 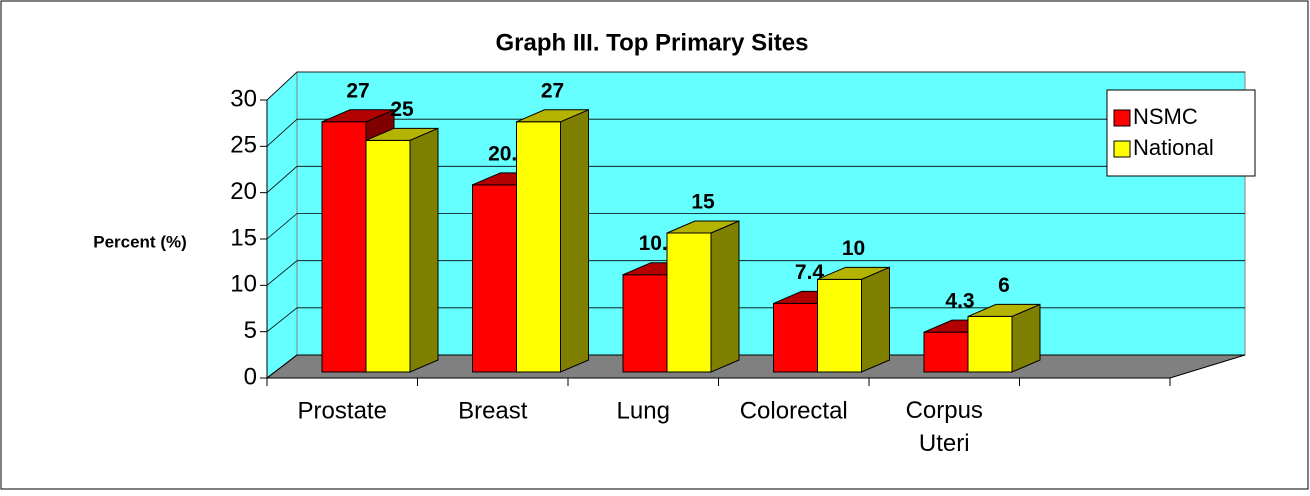 What do you see at coordinates (250, 376) in the screenshot?
I see `y-tick-label: 0` at bounding box center [250, 376].